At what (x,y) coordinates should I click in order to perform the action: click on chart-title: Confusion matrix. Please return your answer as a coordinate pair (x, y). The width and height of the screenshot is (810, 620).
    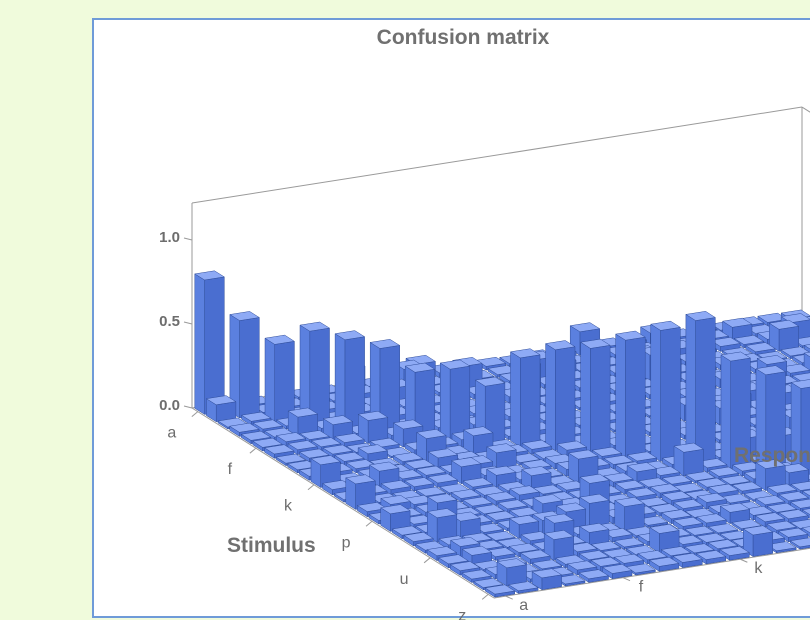
    Looking at the image, I should click on (463, 37).